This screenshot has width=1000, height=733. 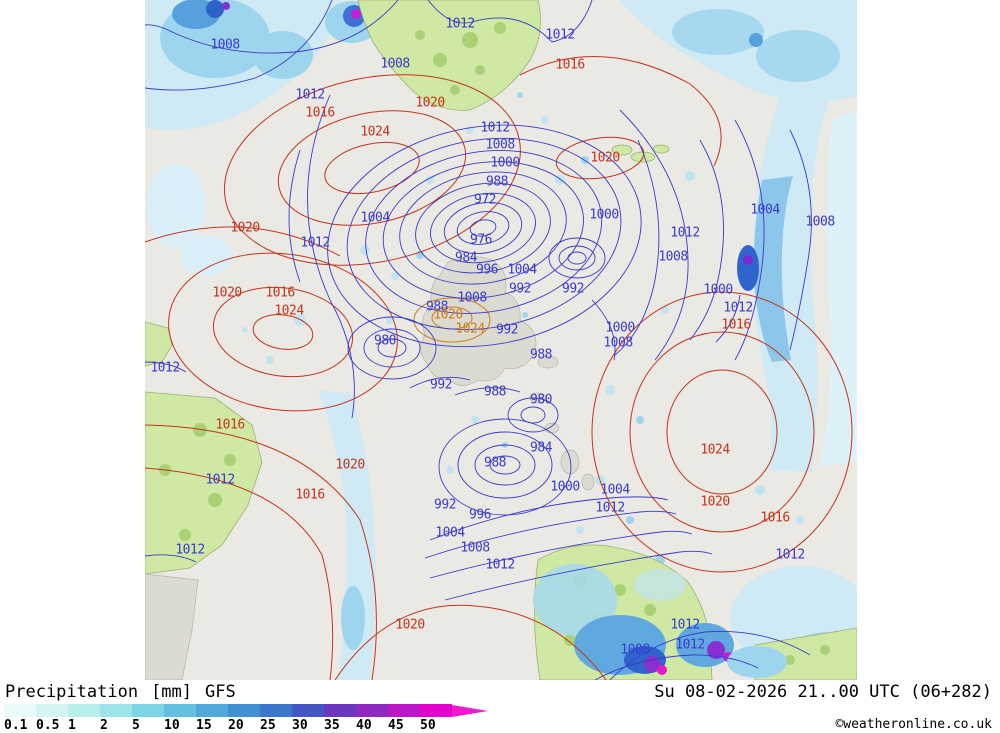 What do you see at coordinates (300, 725) in the screenshot?
I see `scale-value: 30` at bounding box center [300, 725].